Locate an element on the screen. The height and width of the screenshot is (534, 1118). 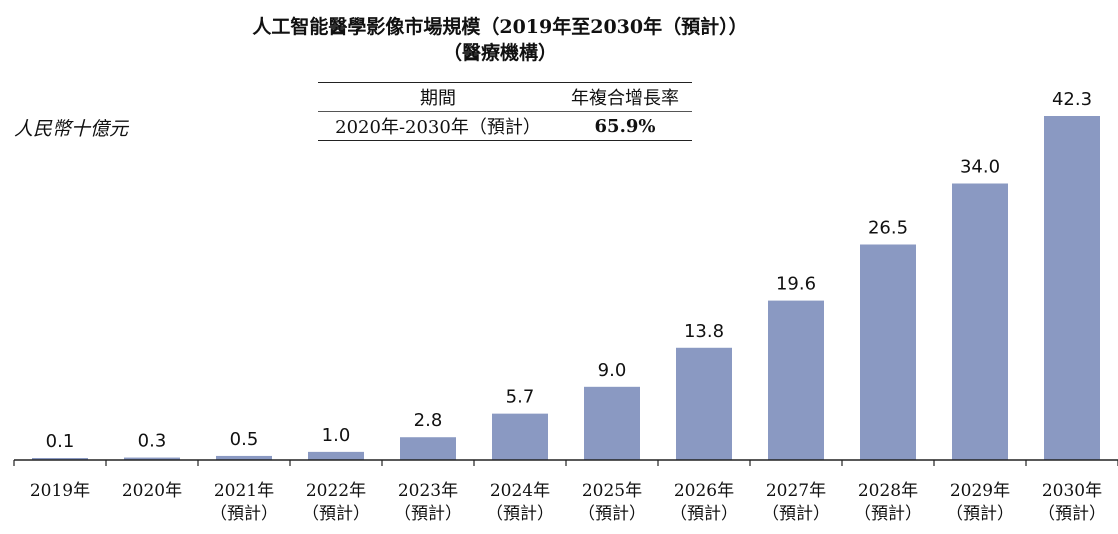
cagr-value: 65.9% is located at coordinates (625, 126).